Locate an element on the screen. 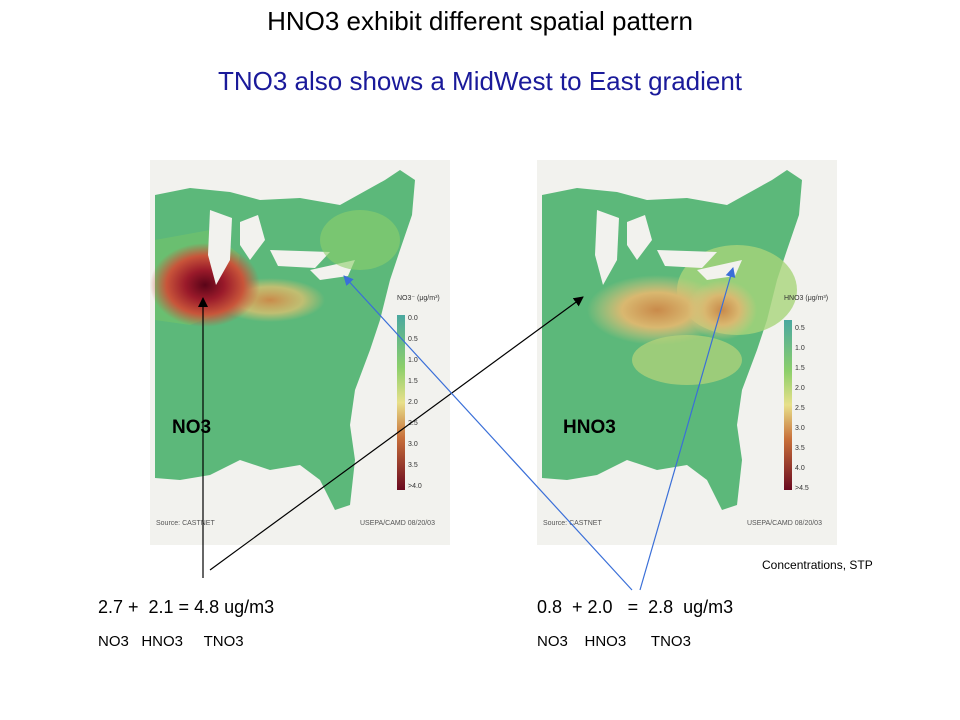 The width and height of the screenshot is (960, 720). hno3-legend-tick: 2.5 is located at coordinates (800, 408).